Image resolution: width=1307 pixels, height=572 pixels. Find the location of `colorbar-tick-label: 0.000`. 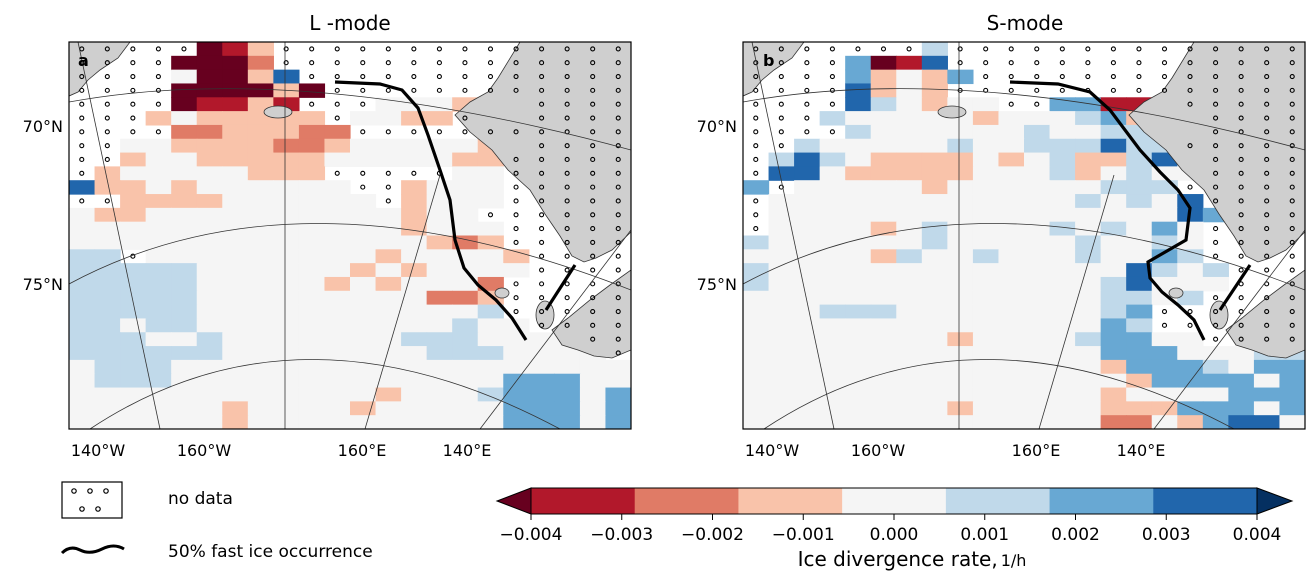

colorbar-tick-label: 0.000 is located at coordinates (894, 535).